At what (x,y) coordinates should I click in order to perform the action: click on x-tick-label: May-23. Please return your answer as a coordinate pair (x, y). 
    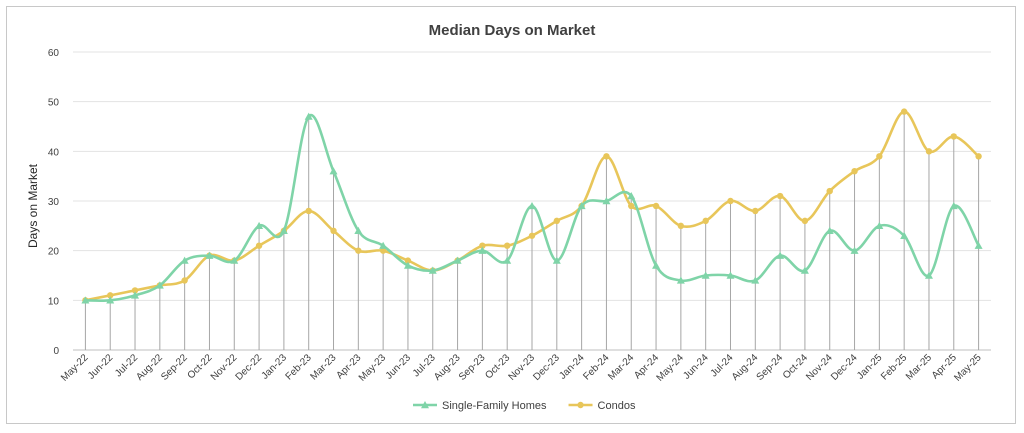
    Looking at the image, I should click on (373, 368).